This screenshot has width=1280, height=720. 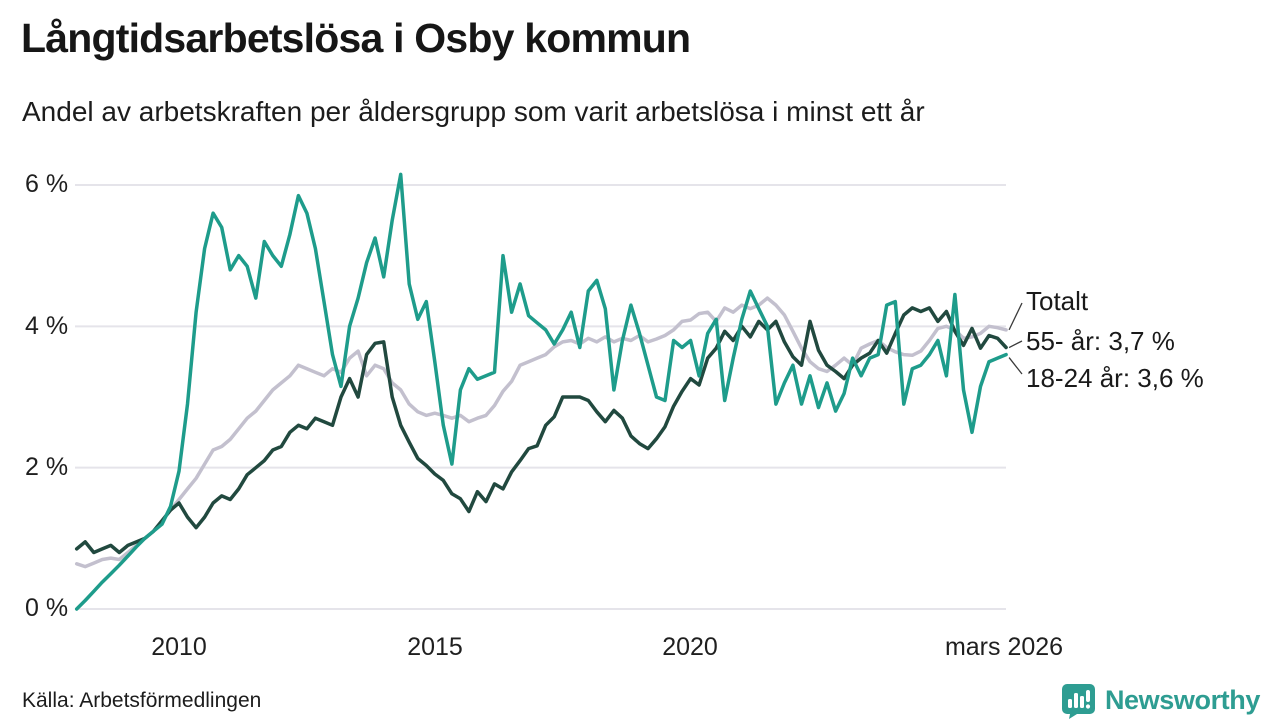 What do you see at coordinates (47, 608) in the screenshot?
I see `y-axis-tick-0: 0 %` at bounding box center [47, 608].